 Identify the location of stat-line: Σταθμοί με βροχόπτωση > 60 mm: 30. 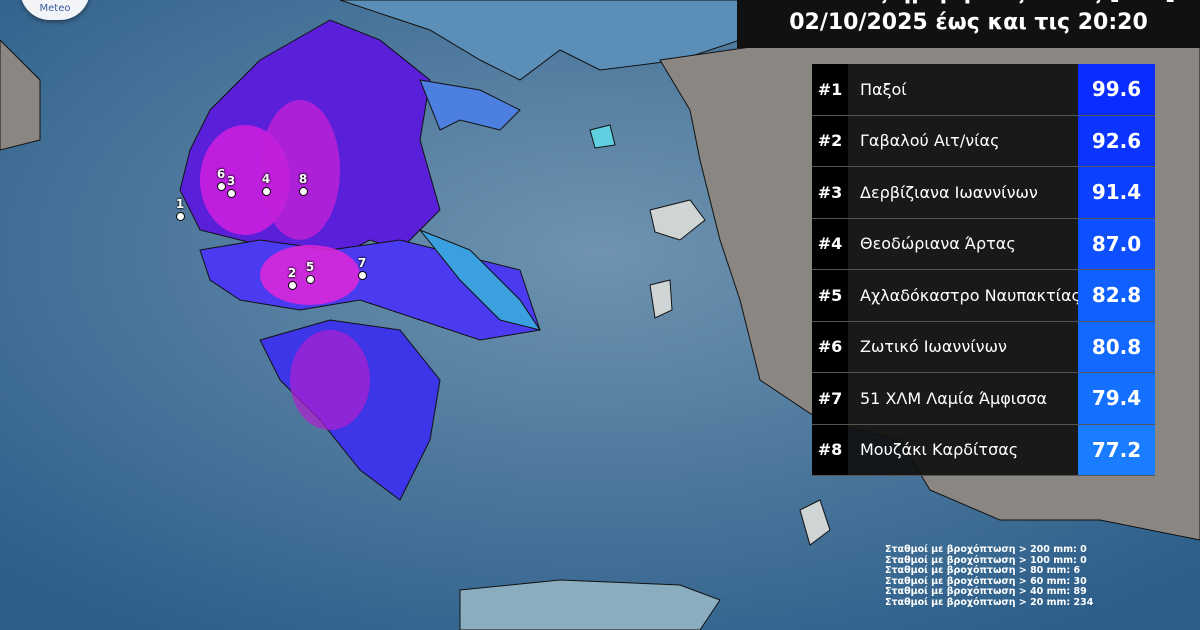
(986, 581).